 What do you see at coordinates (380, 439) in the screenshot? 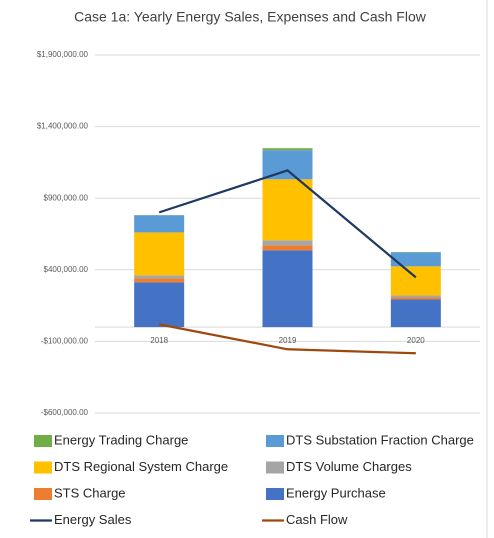
I see `legend-label: DTS Substation Fraction Charge` at bounding box center [380, 439].